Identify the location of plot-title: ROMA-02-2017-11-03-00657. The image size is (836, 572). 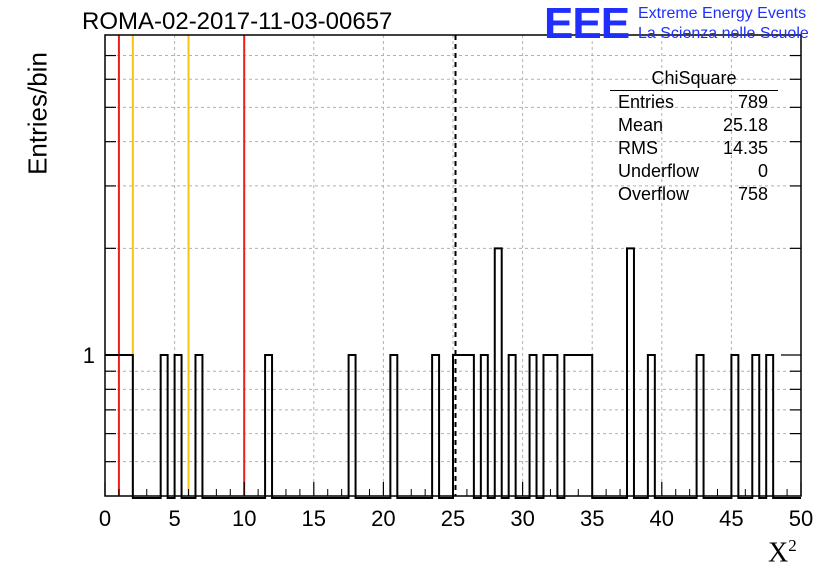
(237, 21).